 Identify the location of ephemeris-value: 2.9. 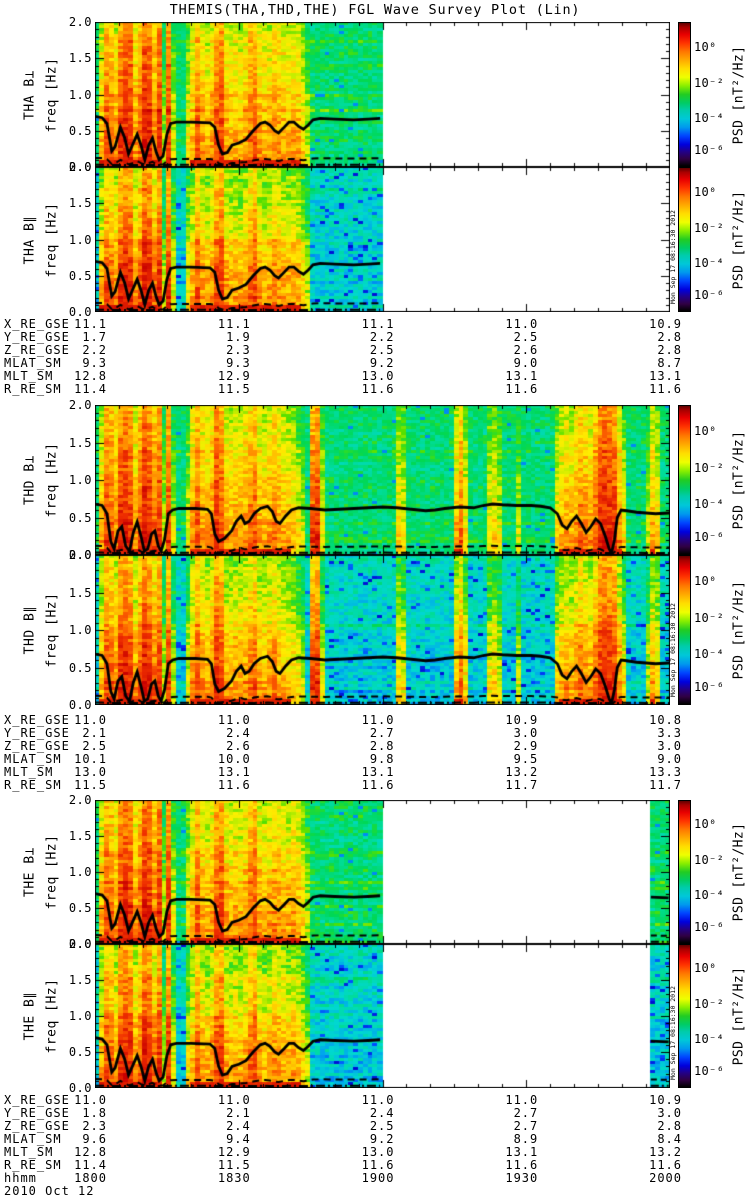
(526, 746).